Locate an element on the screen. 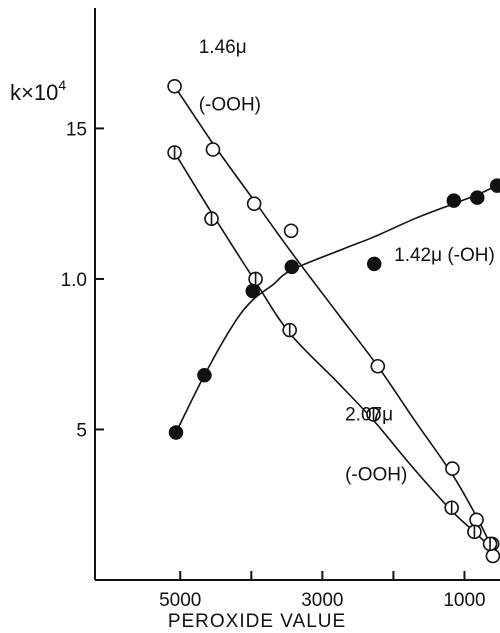 This screenshot has height=633, width=500. series-annotation: 2.07μ is located at coordinates (369, 414).